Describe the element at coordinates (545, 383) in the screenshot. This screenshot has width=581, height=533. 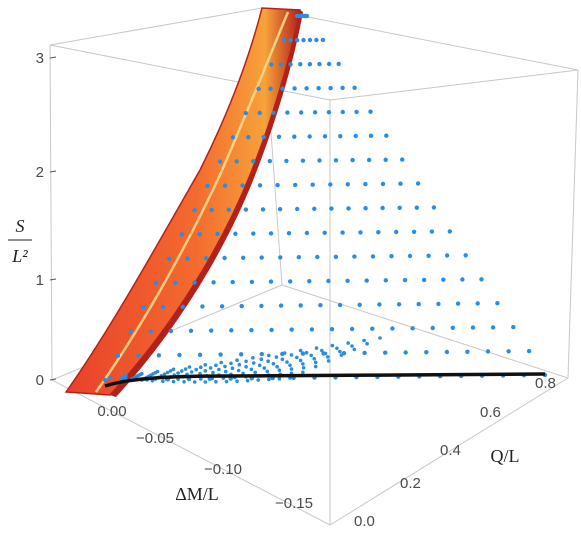
I see `y-tick-label: 0.8` at that location.